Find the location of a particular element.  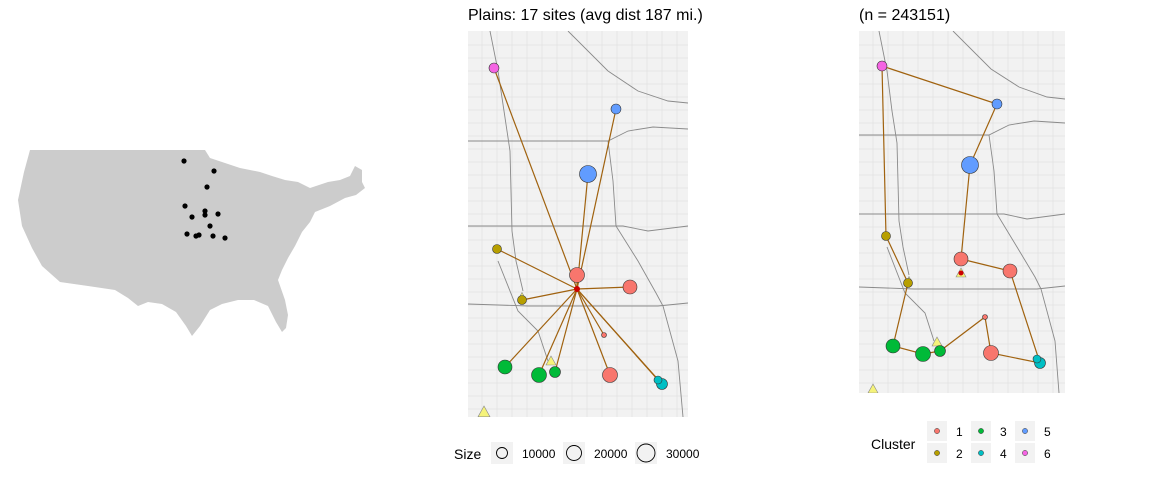

cluster-legend-label: 2 is located at coordinates (959, 454).